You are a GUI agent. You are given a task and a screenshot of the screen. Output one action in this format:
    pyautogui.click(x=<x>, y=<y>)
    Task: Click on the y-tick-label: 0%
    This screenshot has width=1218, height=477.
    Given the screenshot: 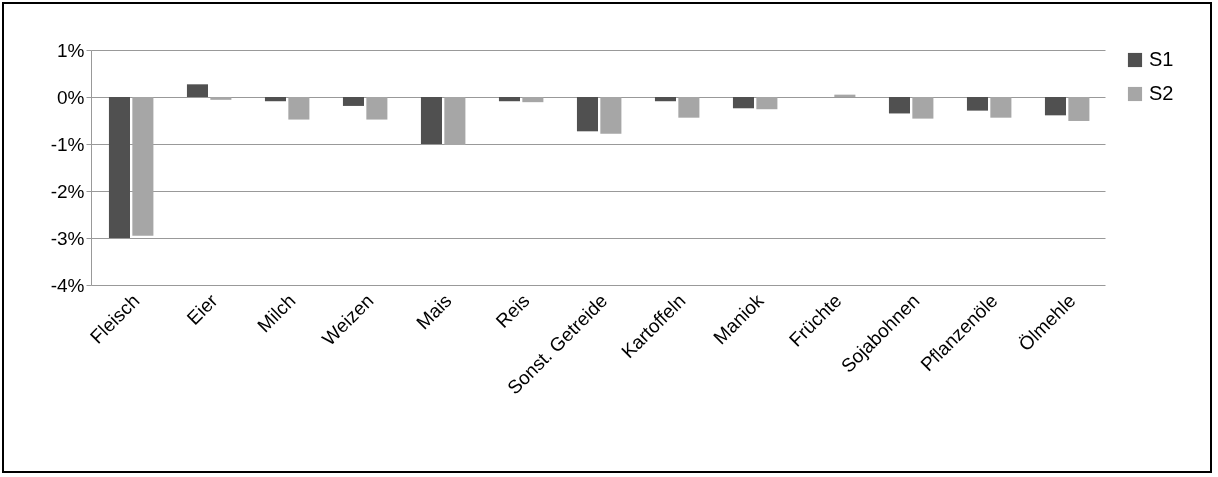 What is the action you would take?
    pyautogui.click(x=71, y=97)
    